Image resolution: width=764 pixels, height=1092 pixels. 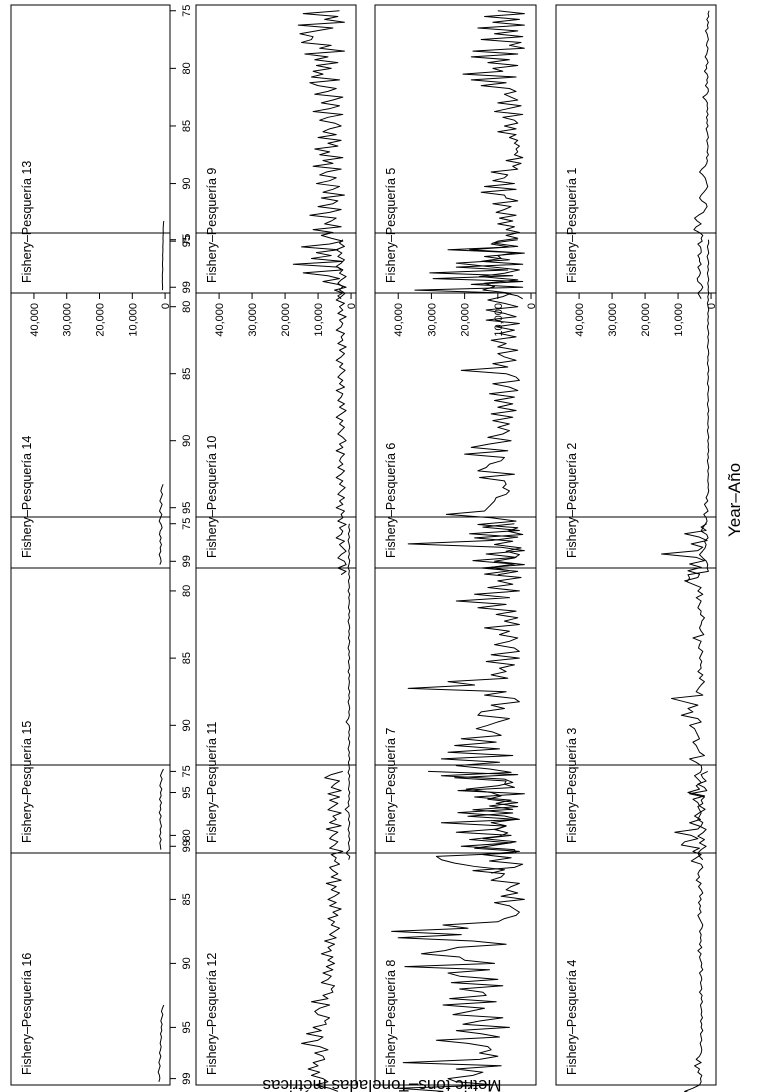 I want to click on panel-title: Fishery–Pesquería 1, so click(x=572, y=225).